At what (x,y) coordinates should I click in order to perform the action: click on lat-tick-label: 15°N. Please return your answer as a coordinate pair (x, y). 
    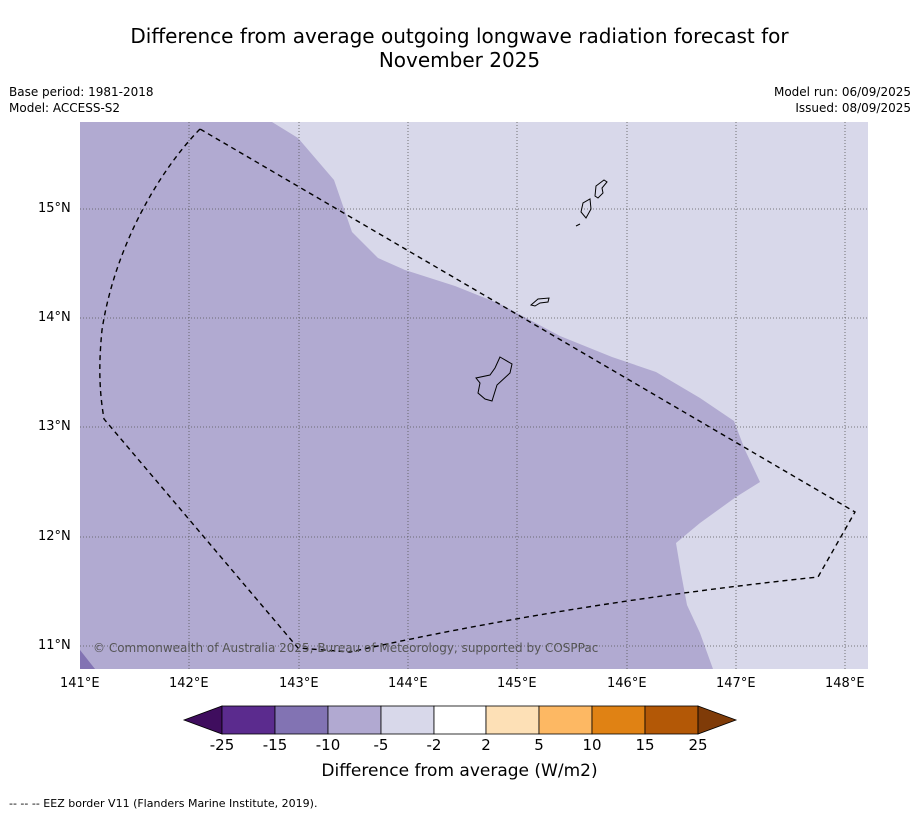
    Looking at the image, I should click on (54, 208).